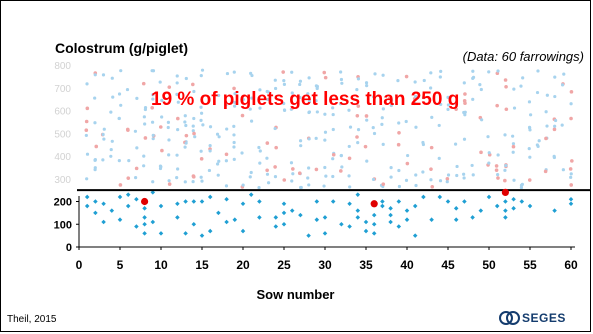 The image size is (593, 334). What do you see at coordinates (121, 48) in the screenshot?
I see `chart-title: Colostrum (g/piglet)` at bounding box center [121, 48].